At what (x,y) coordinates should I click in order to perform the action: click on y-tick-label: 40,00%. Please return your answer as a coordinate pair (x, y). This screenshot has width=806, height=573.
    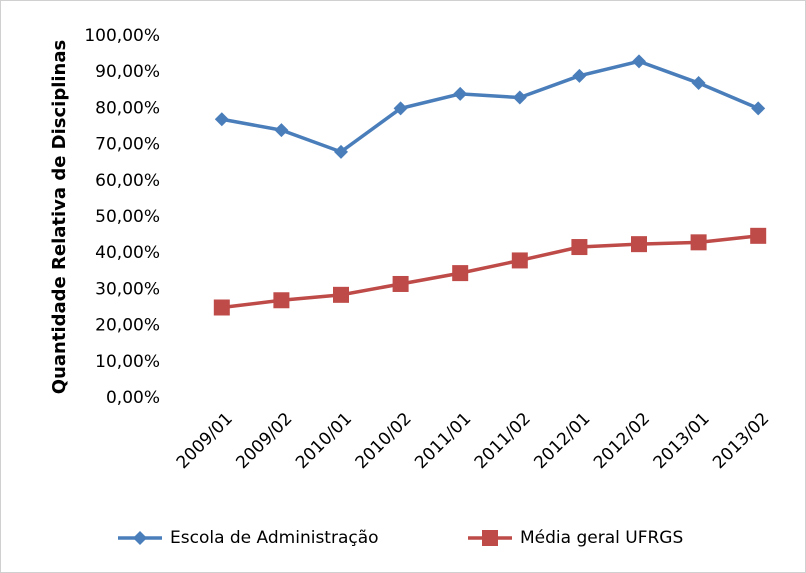
    Looking at the image, I should click on (127, 253).